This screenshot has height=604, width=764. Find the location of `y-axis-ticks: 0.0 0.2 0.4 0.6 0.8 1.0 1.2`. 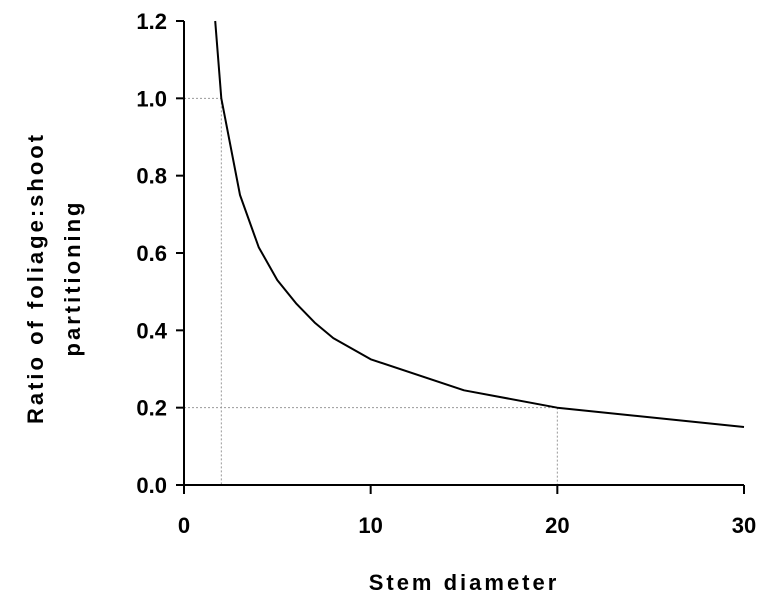

y-axis-ticks: 0.0 0.2 0.4 0.6 0.8 1.0 1.2 is located at coordinates (160, 253).